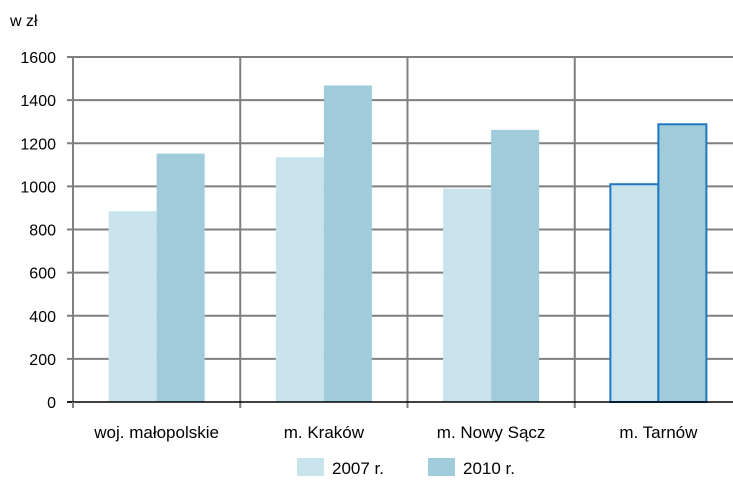 The width and height of the screenshot is (733, 481). Describe the element at coordinates (324, 432) in the screenshot. I see `x-tick-label: m. Kraków` at that location.